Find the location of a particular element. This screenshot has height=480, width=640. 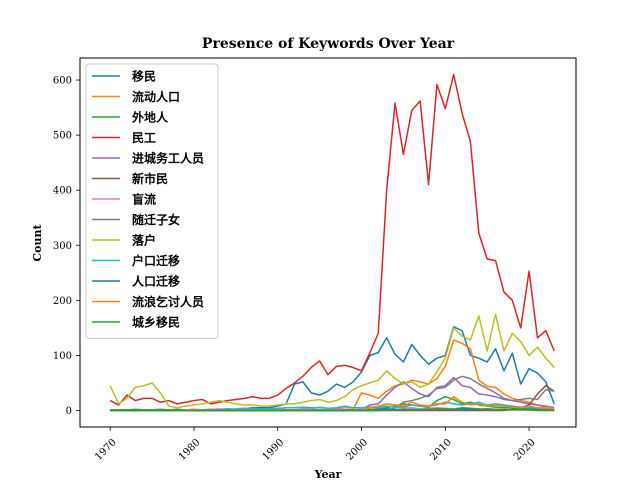

y-tick-label-5: 500 is located at coordinates (62, 136).